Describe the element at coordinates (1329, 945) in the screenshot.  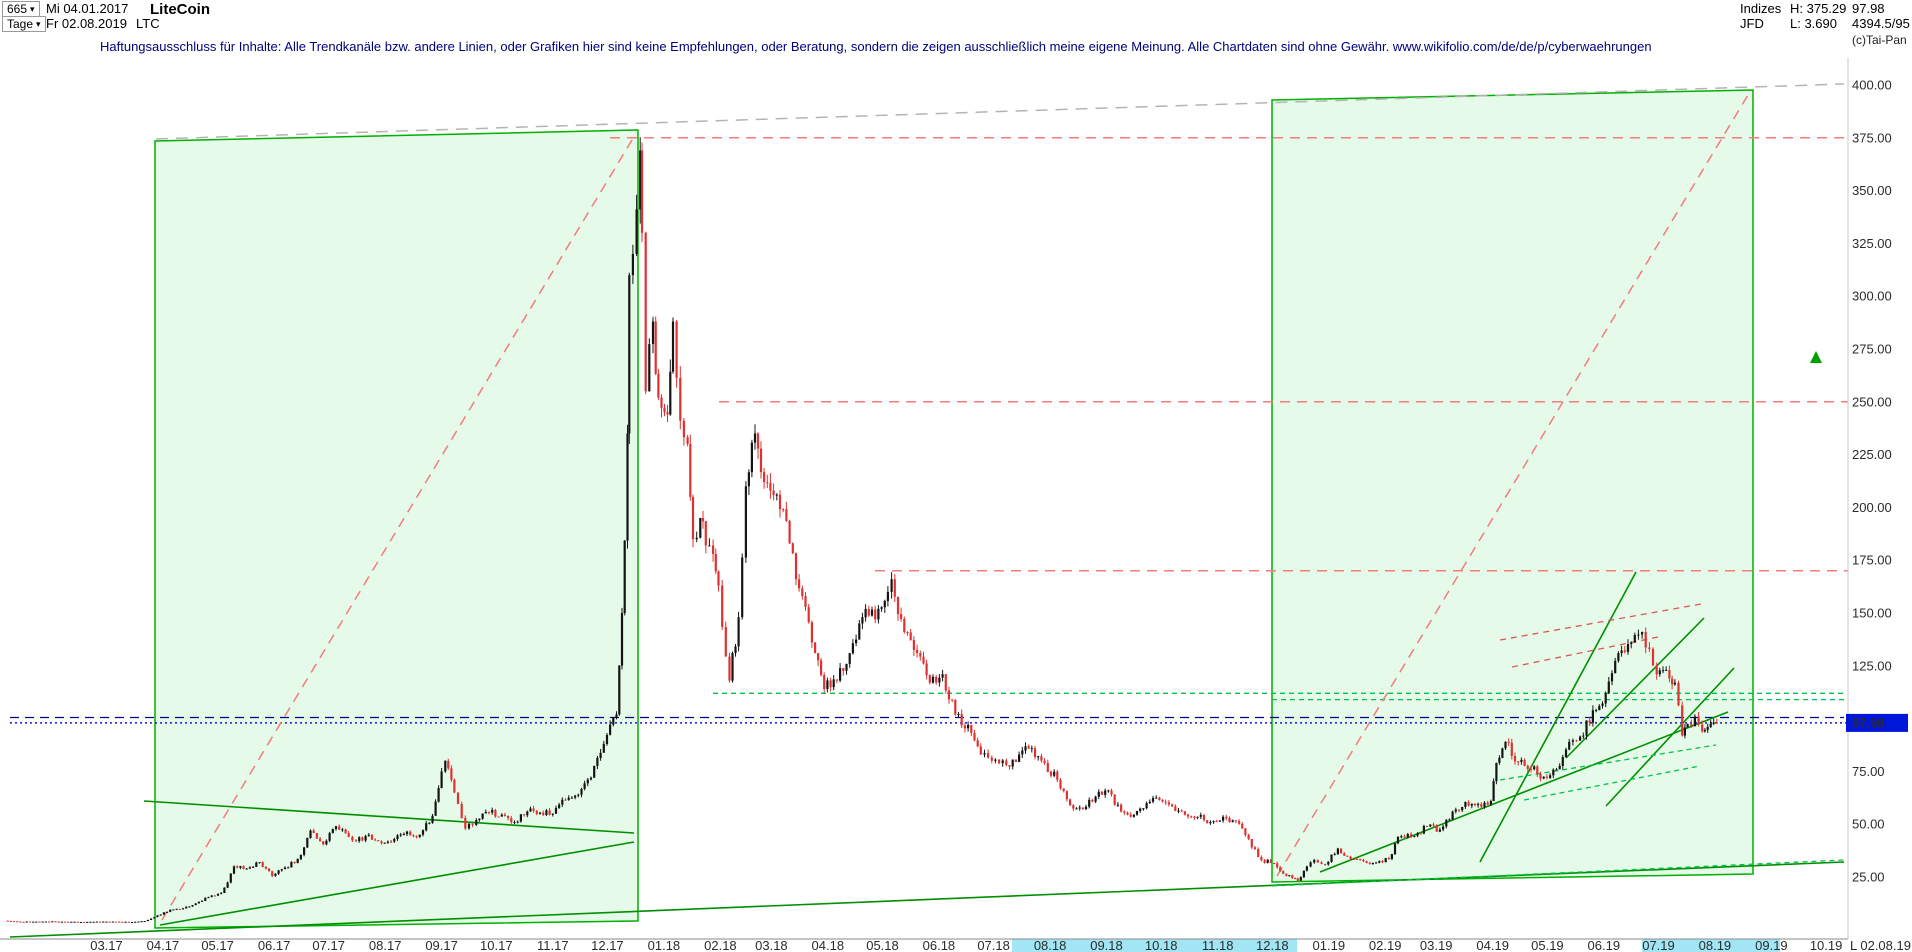
I see `x-axis-tick-label: 01.19` at that location.